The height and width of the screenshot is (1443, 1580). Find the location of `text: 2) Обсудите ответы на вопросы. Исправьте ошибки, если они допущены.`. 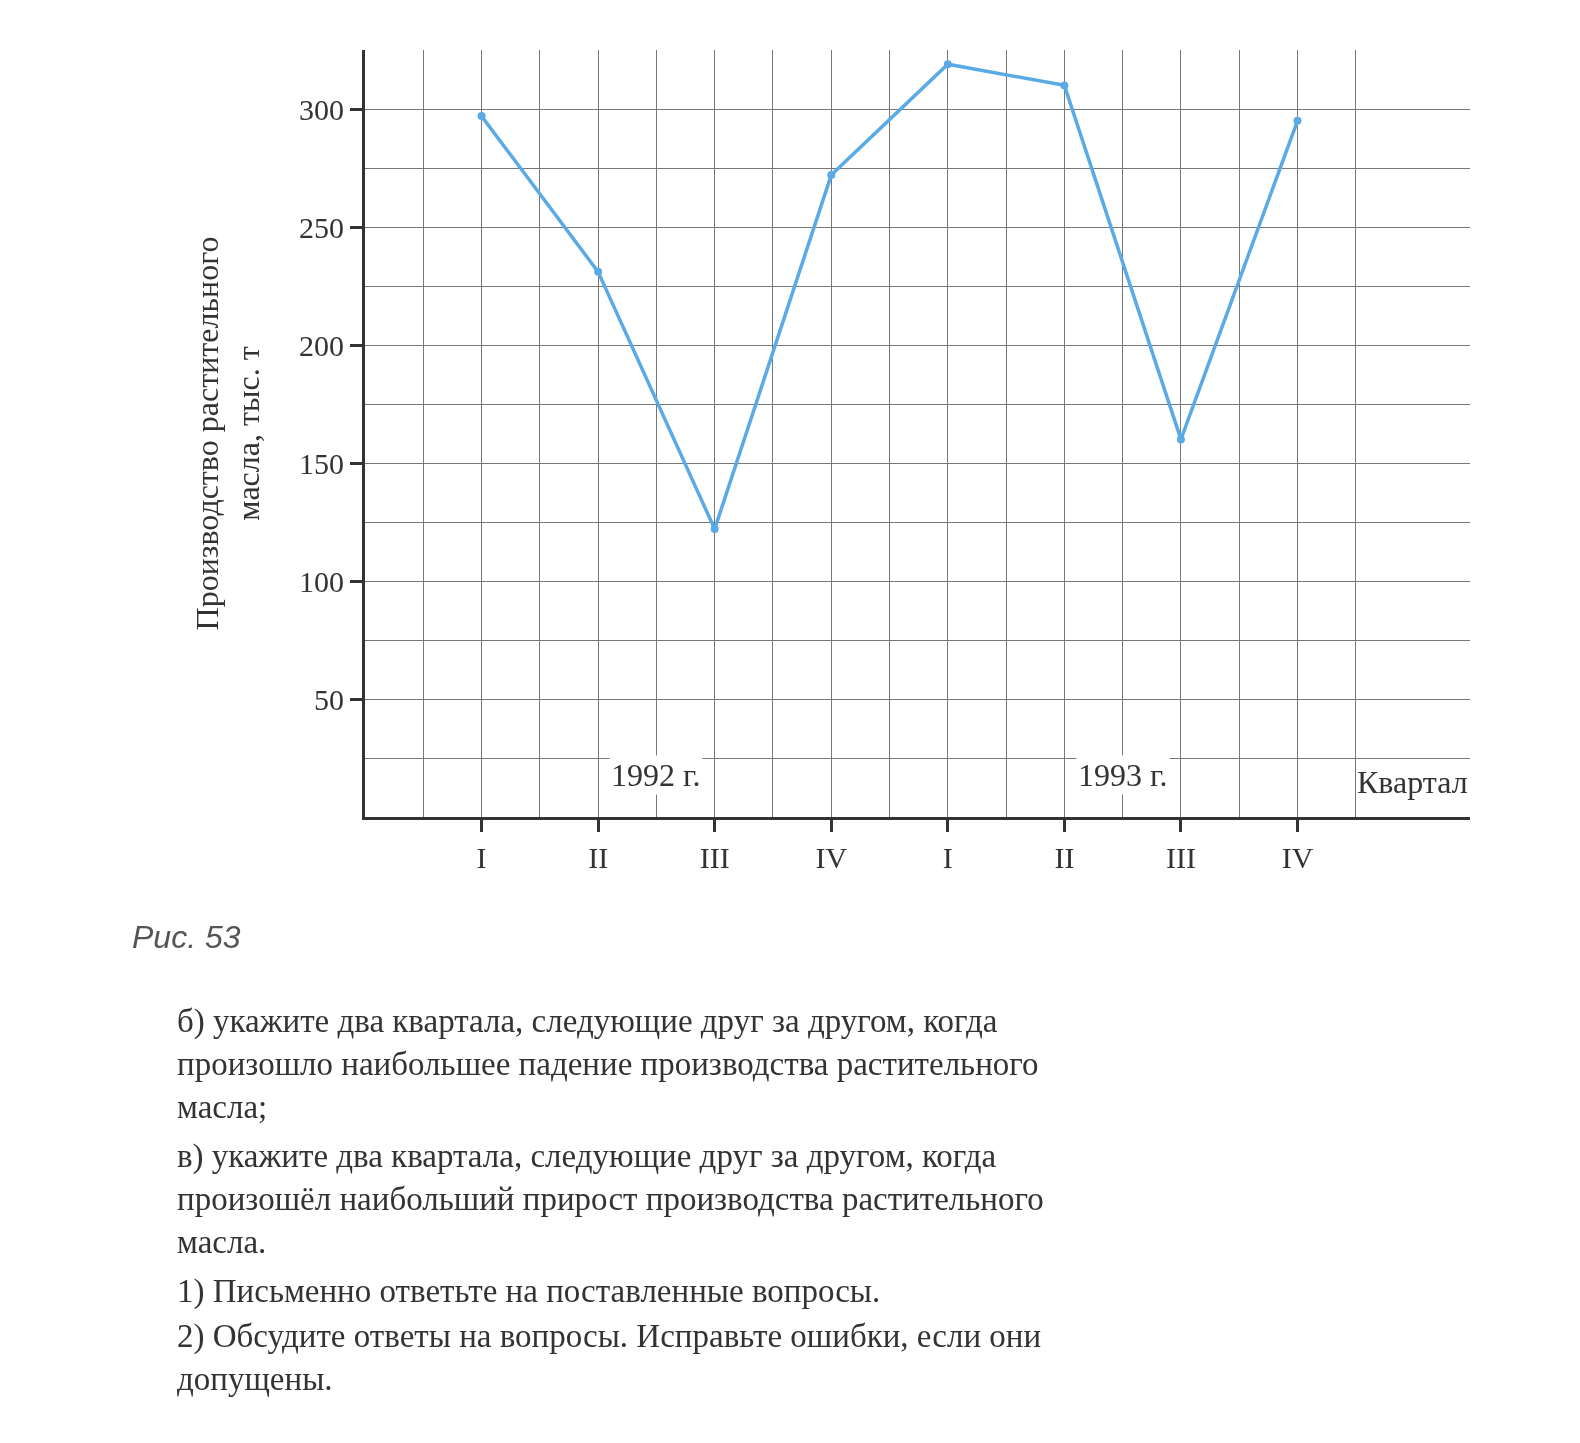

text: 2) Обсудите ответы на вопросы. Исправьте ошибки, если они допущены. is located at coordinates (609, 1357).